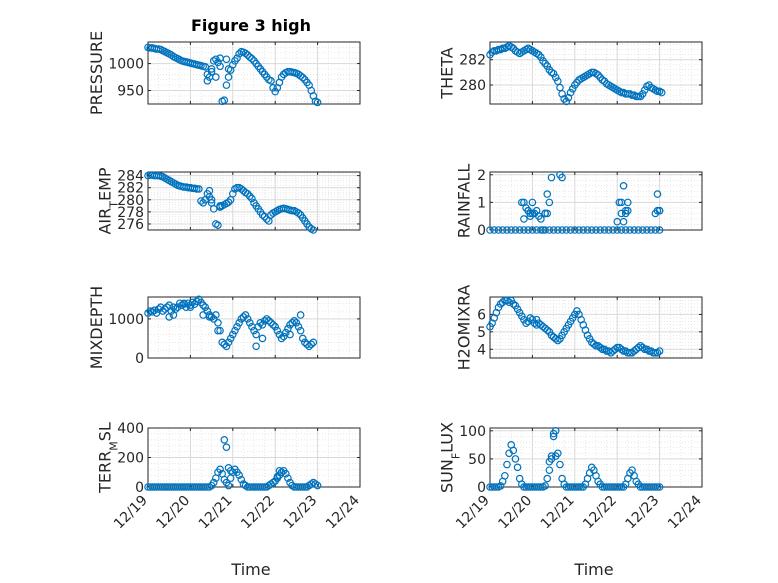  What do you see at coordinates (481, 176) in the screenshot?
I see `y-tick-label: 2` at bounding box center [481, 176].